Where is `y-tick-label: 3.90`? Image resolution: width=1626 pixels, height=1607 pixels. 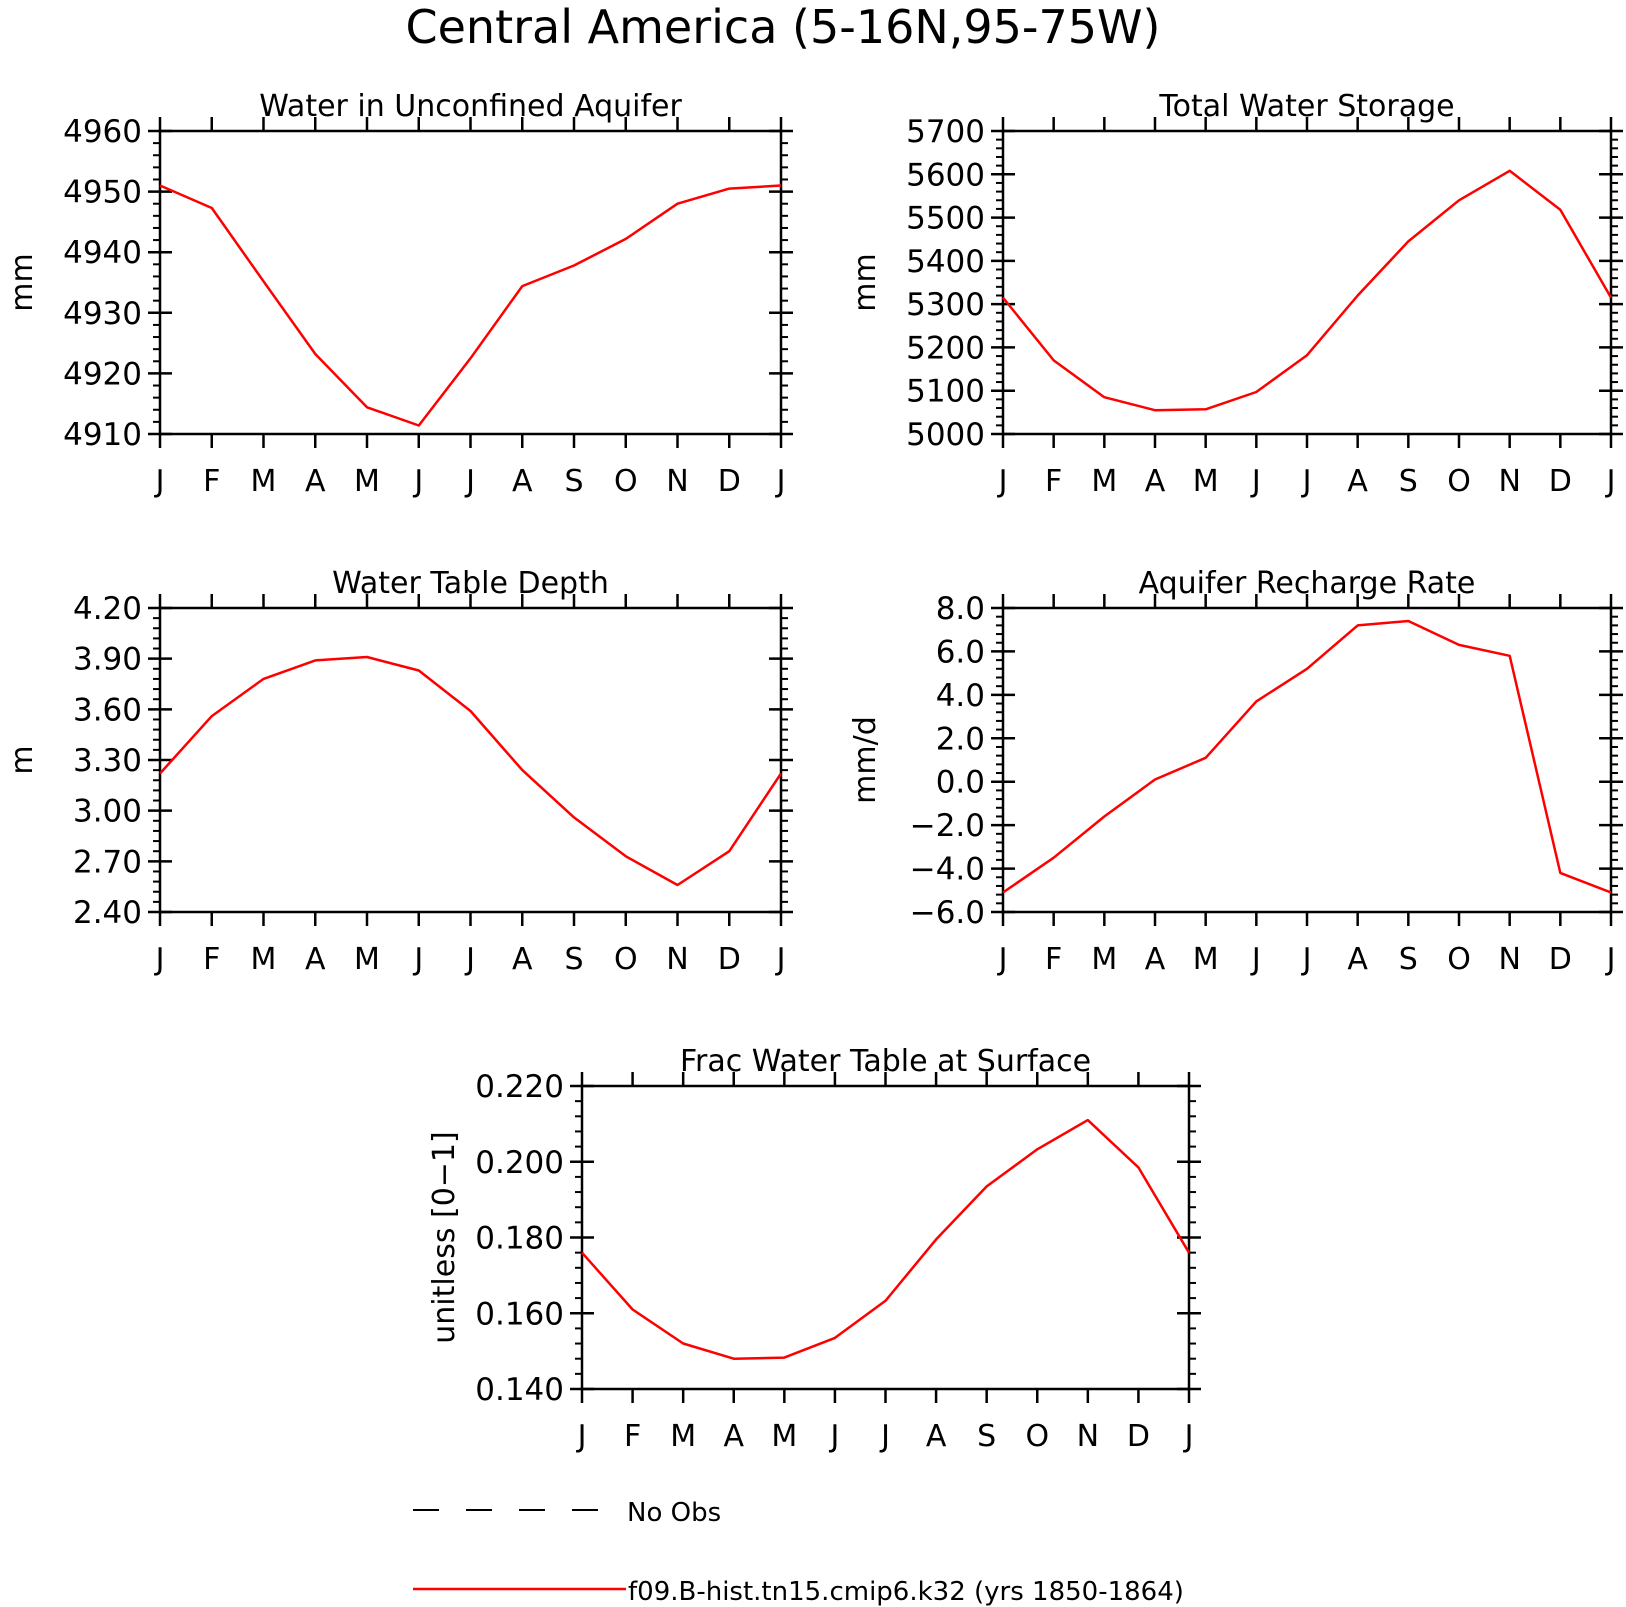
y-tick-label: 3.90 is located at coordinates (107, 660).